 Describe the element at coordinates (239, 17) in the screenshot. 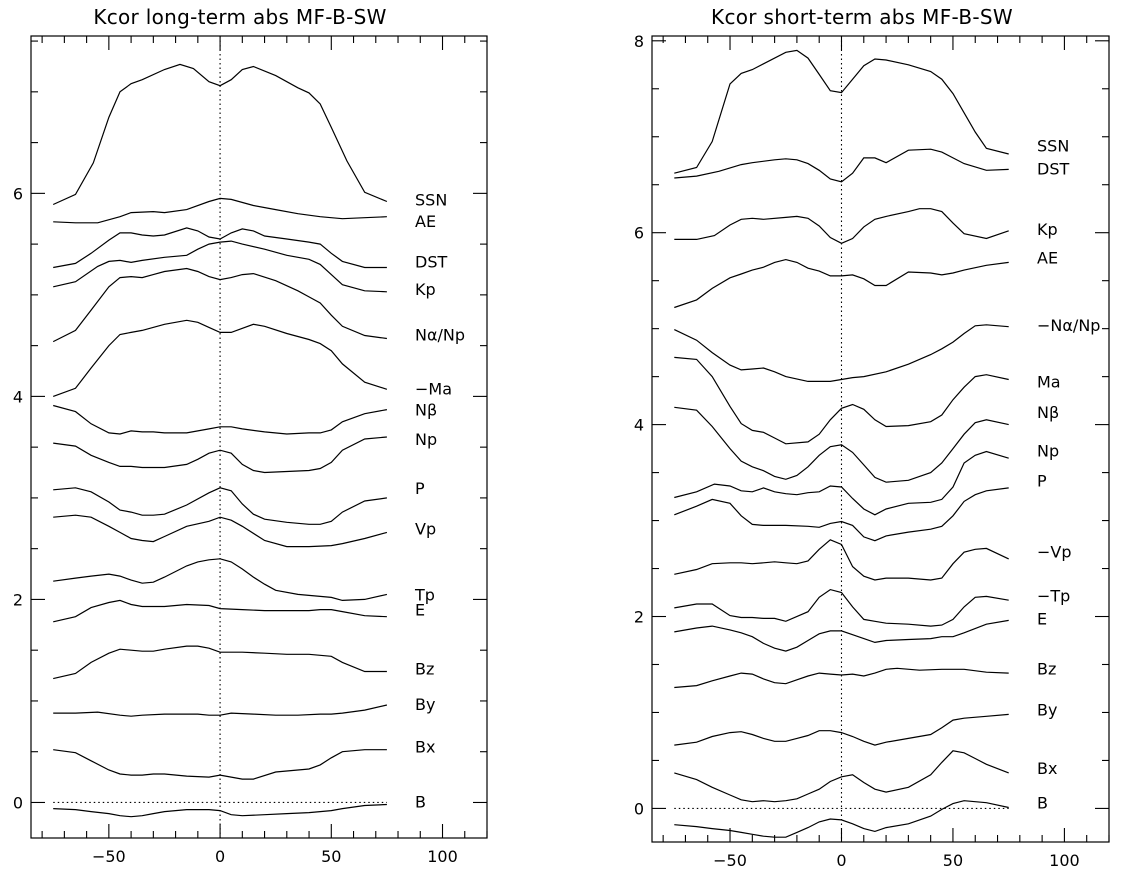

I see `chart-title: Kcor long-term abs MF-B-SW` at that location.